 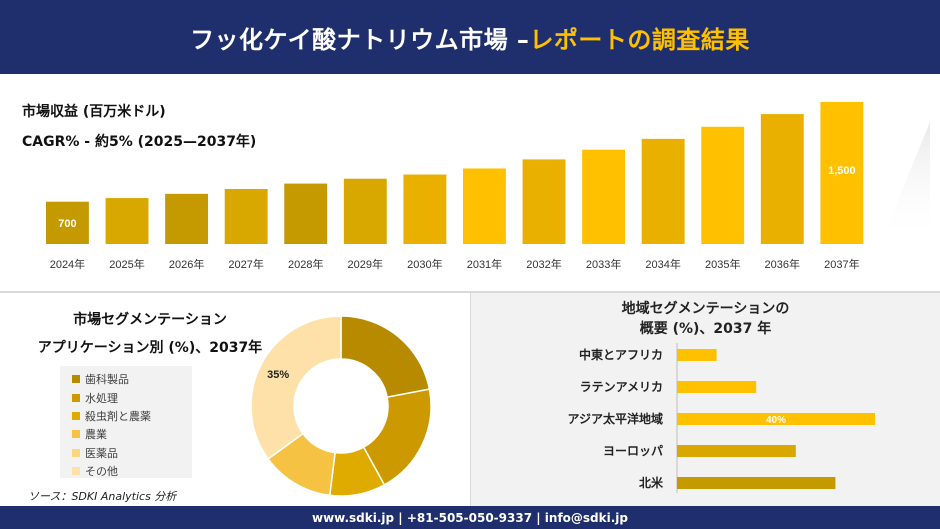 What do you see at coordinates (150, 348) in the screenshot?
I see `application-title-line2: アプリケーション別 (%)、2037年` at bounding box center [150, 348].